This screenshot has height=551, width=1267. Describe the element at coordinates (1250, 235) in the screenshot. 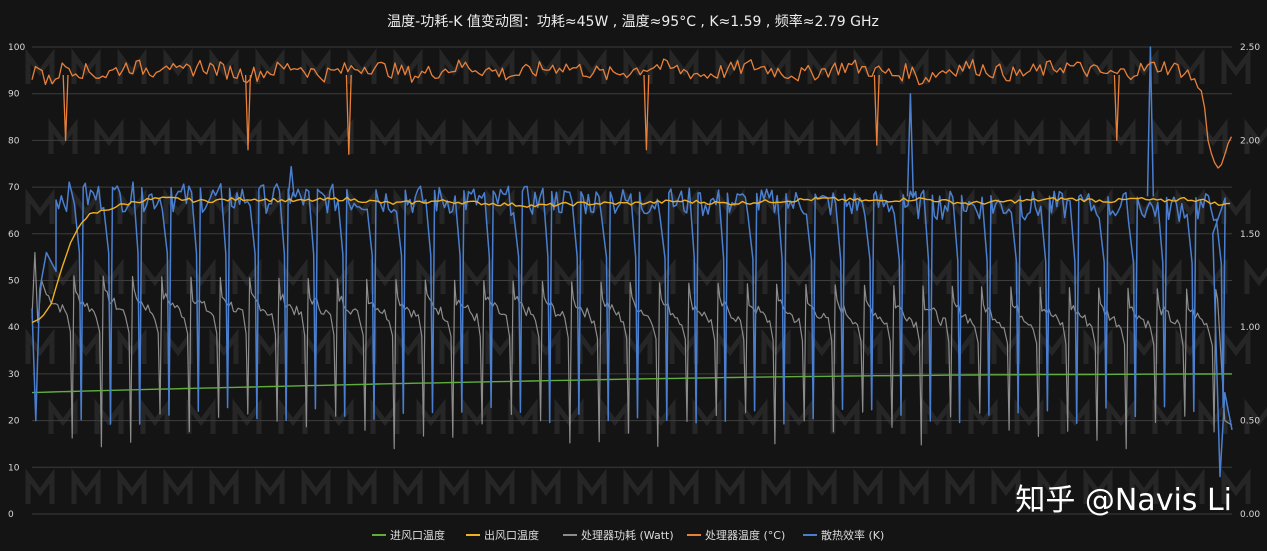

I see `y-right-tick-label: 1.50` at that location.